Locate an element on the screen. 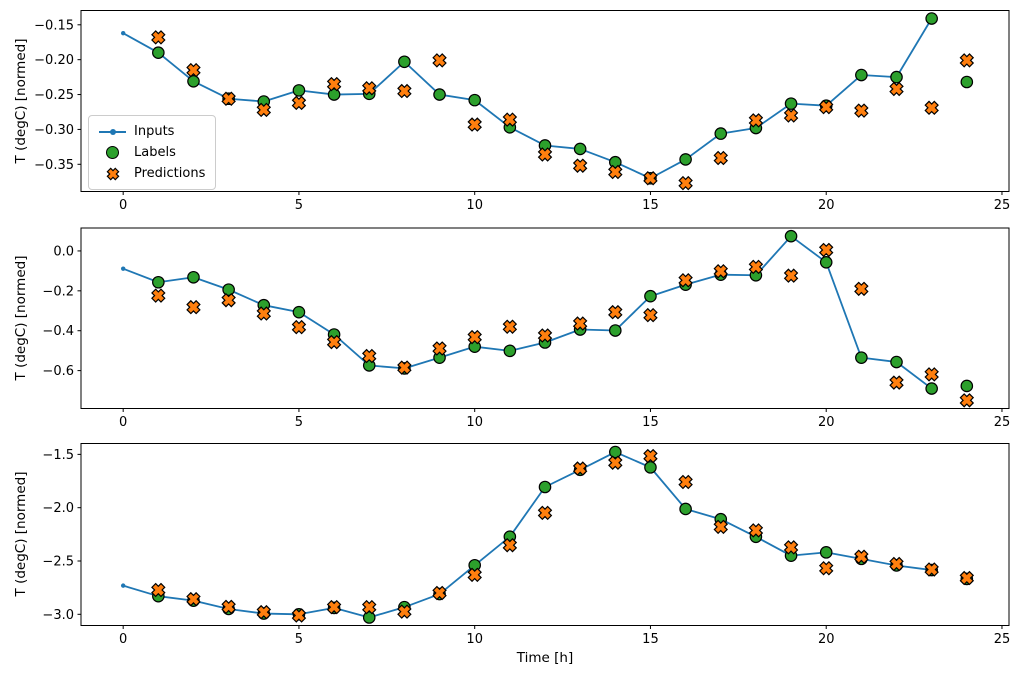  y-tick-label: −0.35 is located at coordinates (54, 165).